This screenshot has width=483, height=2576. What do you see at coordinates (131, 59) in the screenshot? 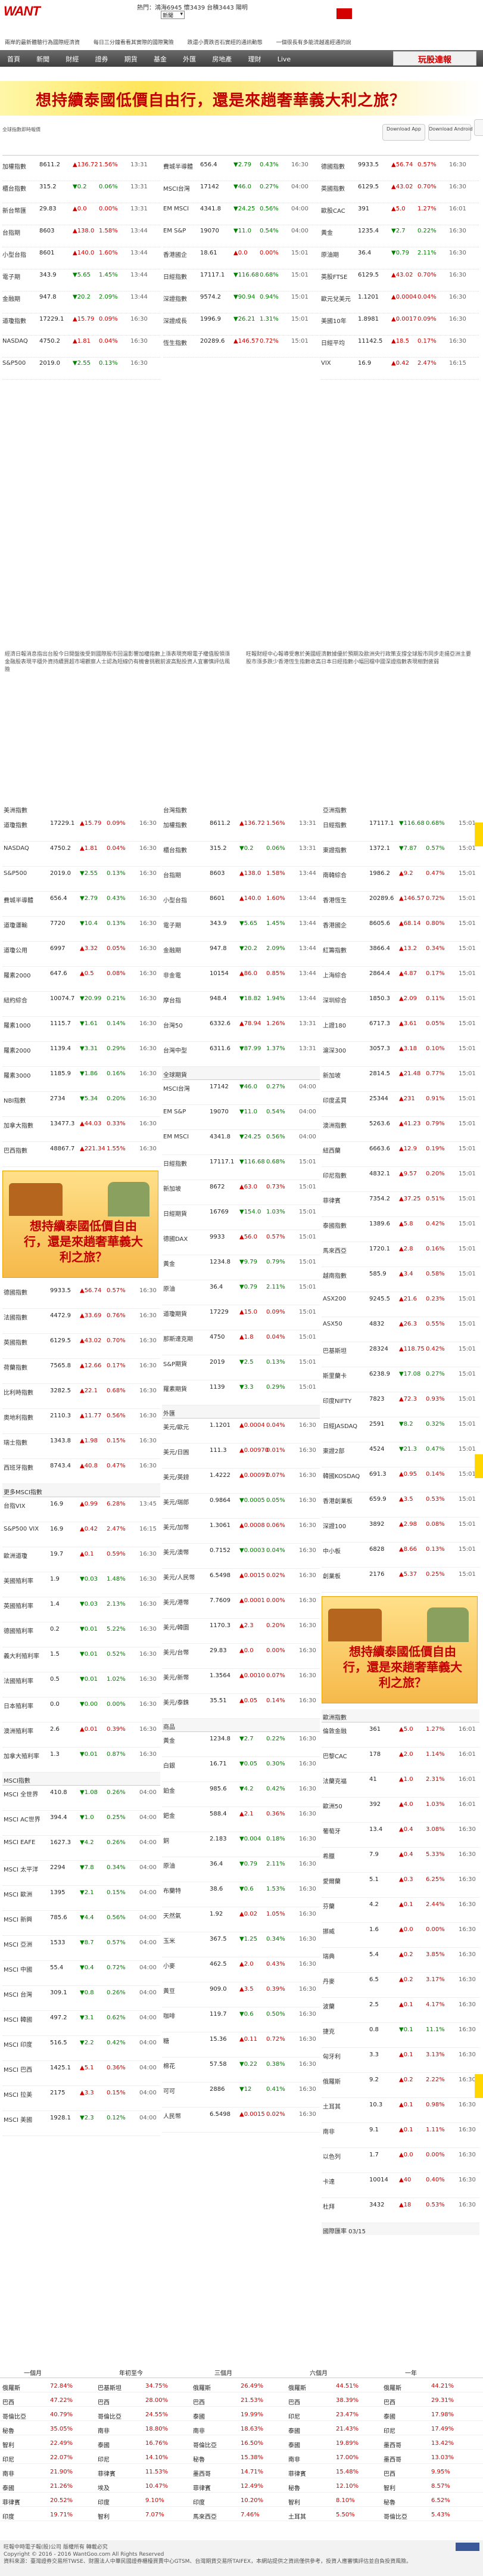
I see `nav-futures: 期貨` at bounding box center [131, 59].